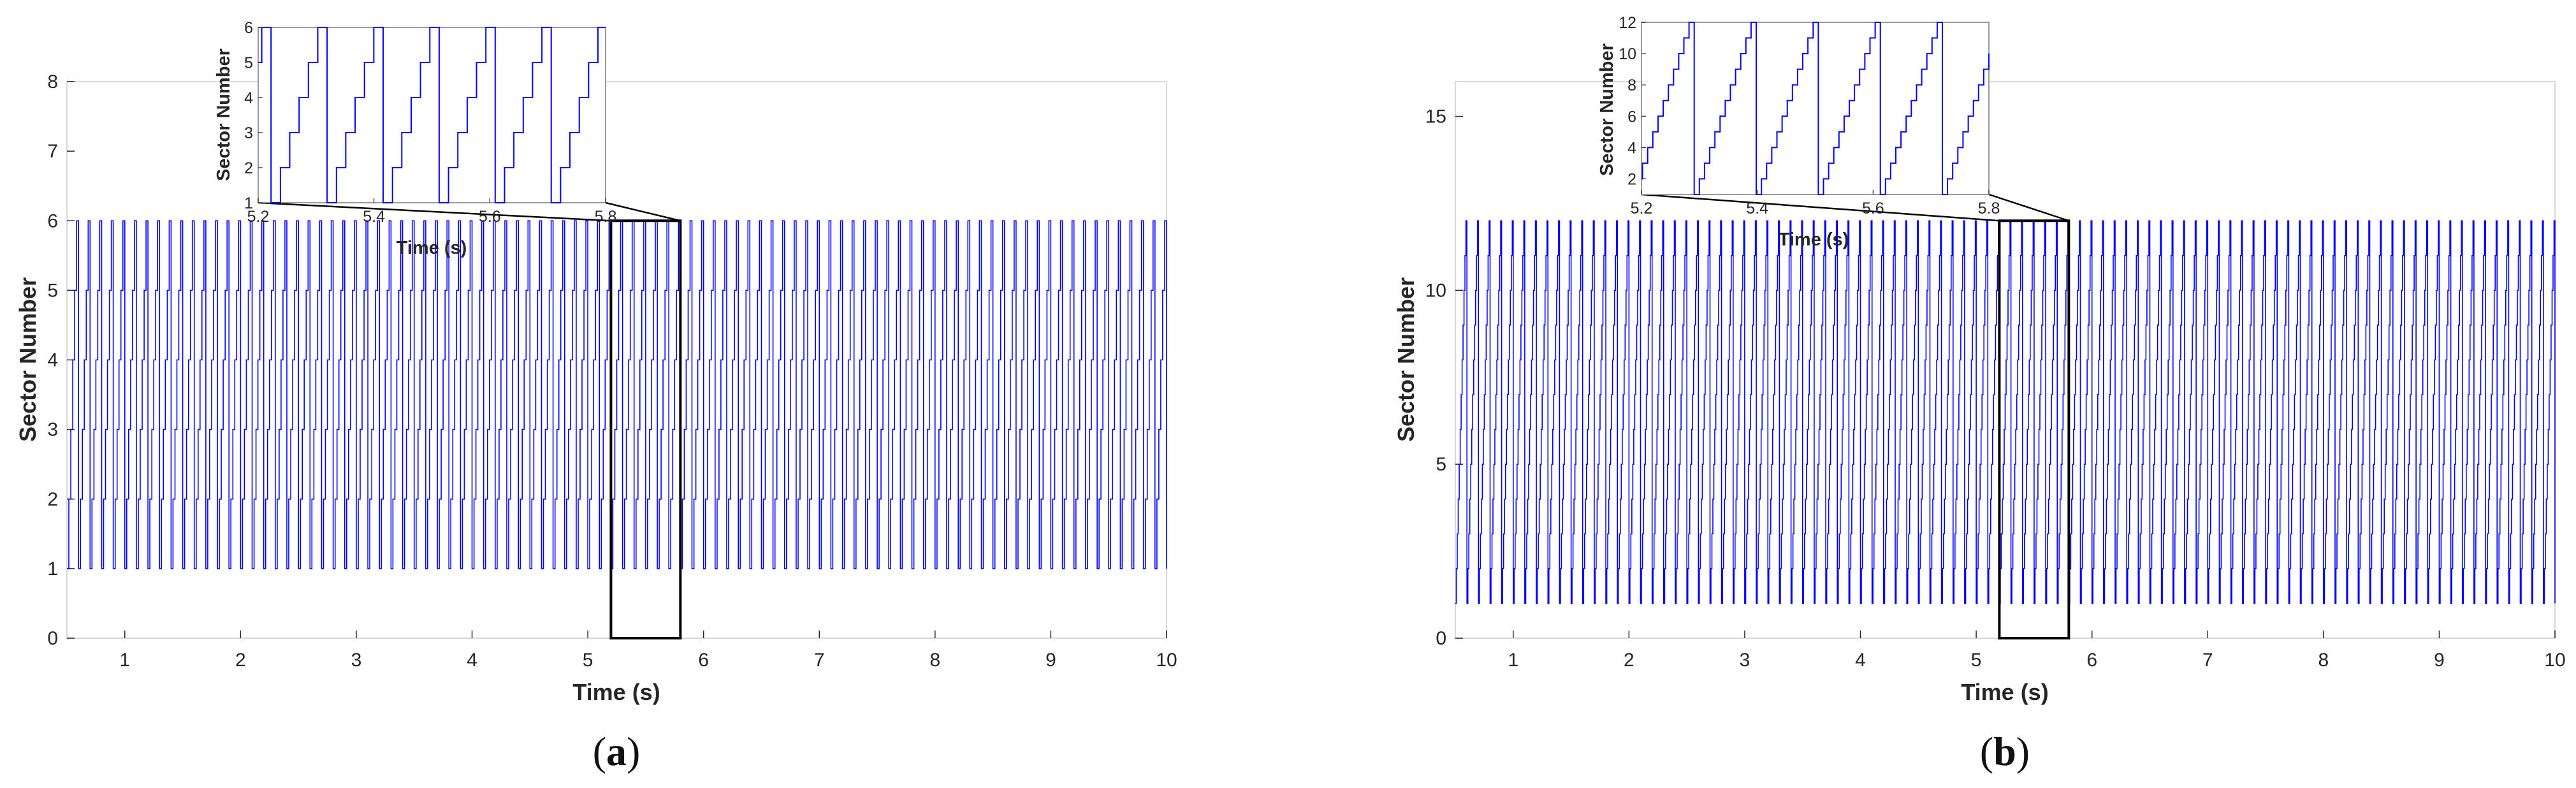 Image resolution: width=2576 pixels, height=788 pixels. I want to click on inset-y-tick-label: 12, so click(1627, 23).